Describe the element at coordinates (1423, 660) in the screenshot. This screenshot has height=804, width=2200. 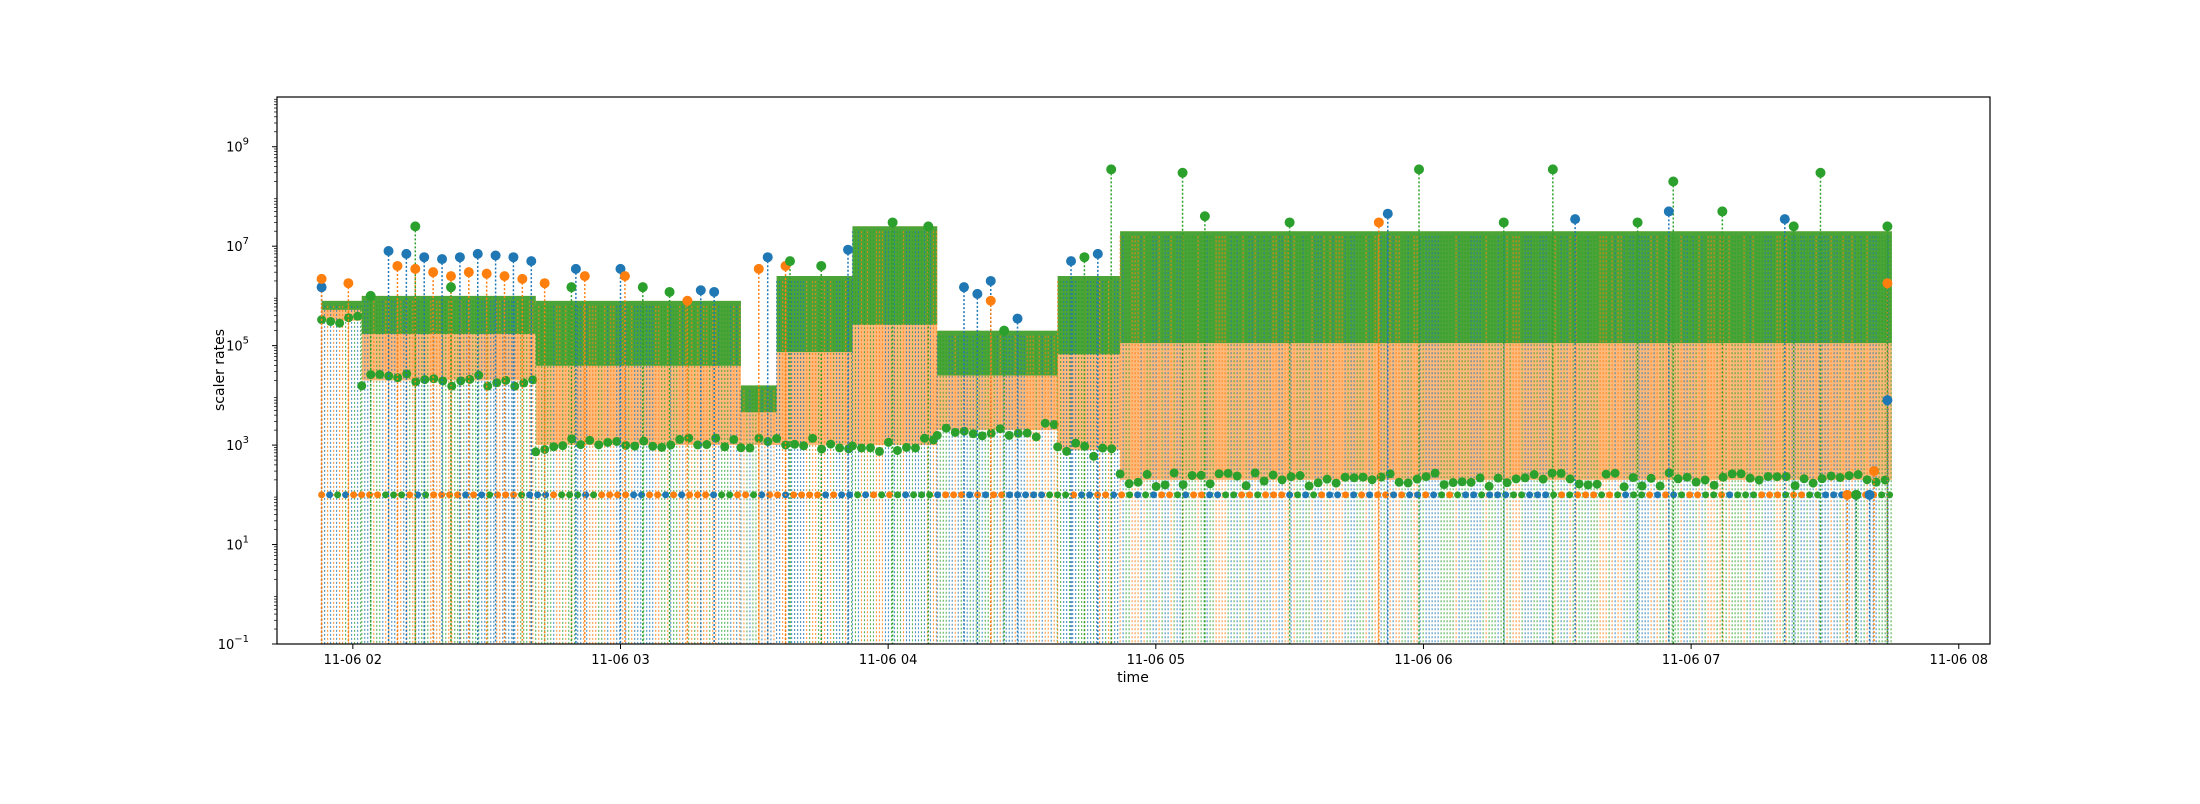
I see `x-tick-label: 11-06 06` at that location.